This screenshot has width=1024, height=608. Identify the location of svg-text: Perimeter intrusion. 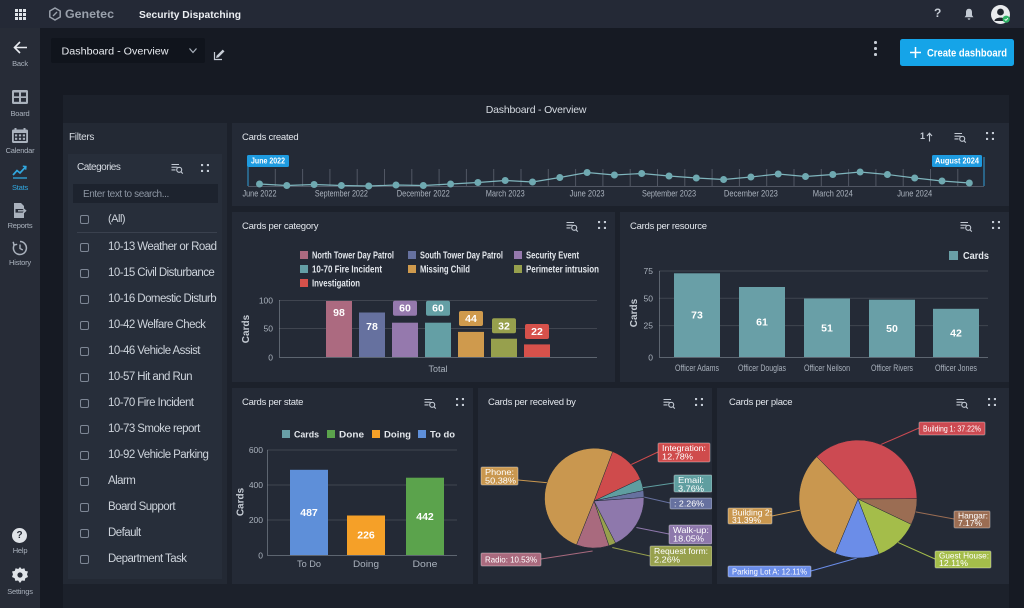
(562, 270).